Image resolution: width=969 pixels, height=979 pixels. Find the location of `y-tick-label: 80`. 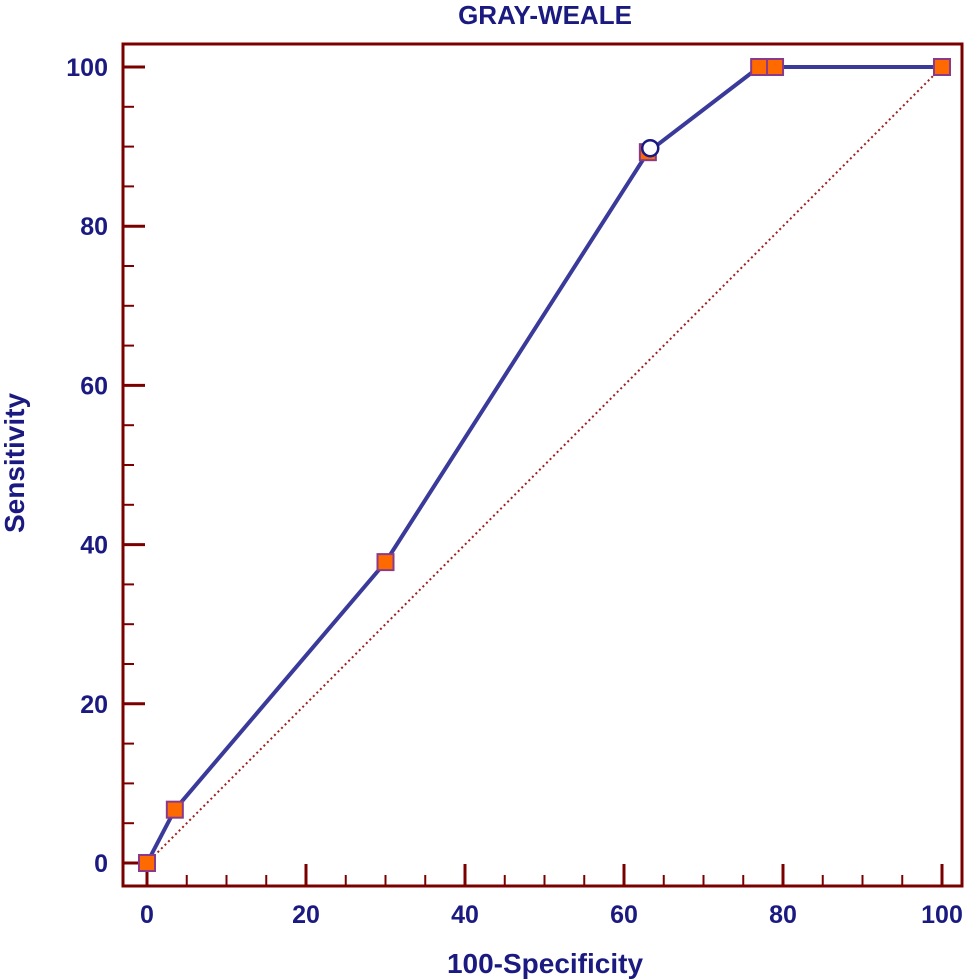

y-tick-label: 80 is located at coordinates (94, 227).